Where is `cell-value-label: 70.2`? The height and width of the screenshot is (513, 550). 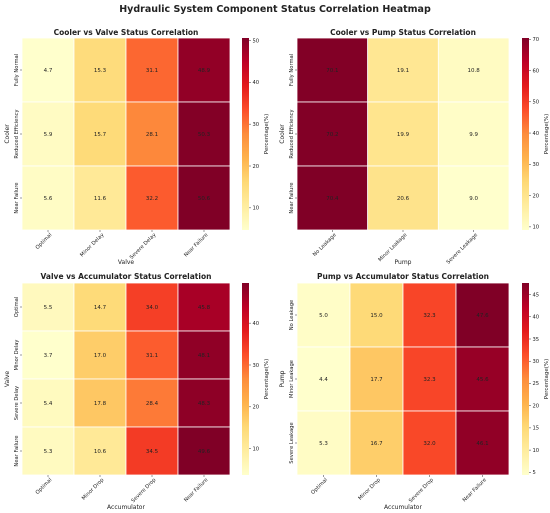 cell-value-label: 70.2 is located at coordinates (332, 135).